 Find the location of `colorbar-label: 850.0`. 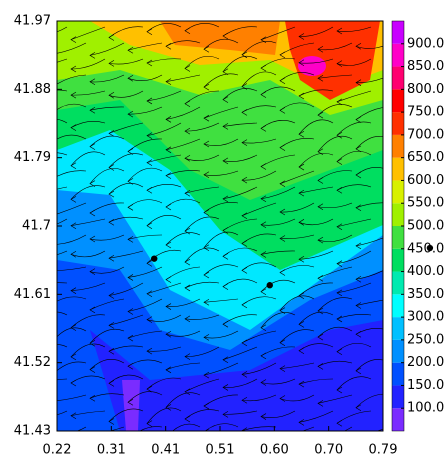

colorbar-label: 850.0 is located at coordinates (425, 66).